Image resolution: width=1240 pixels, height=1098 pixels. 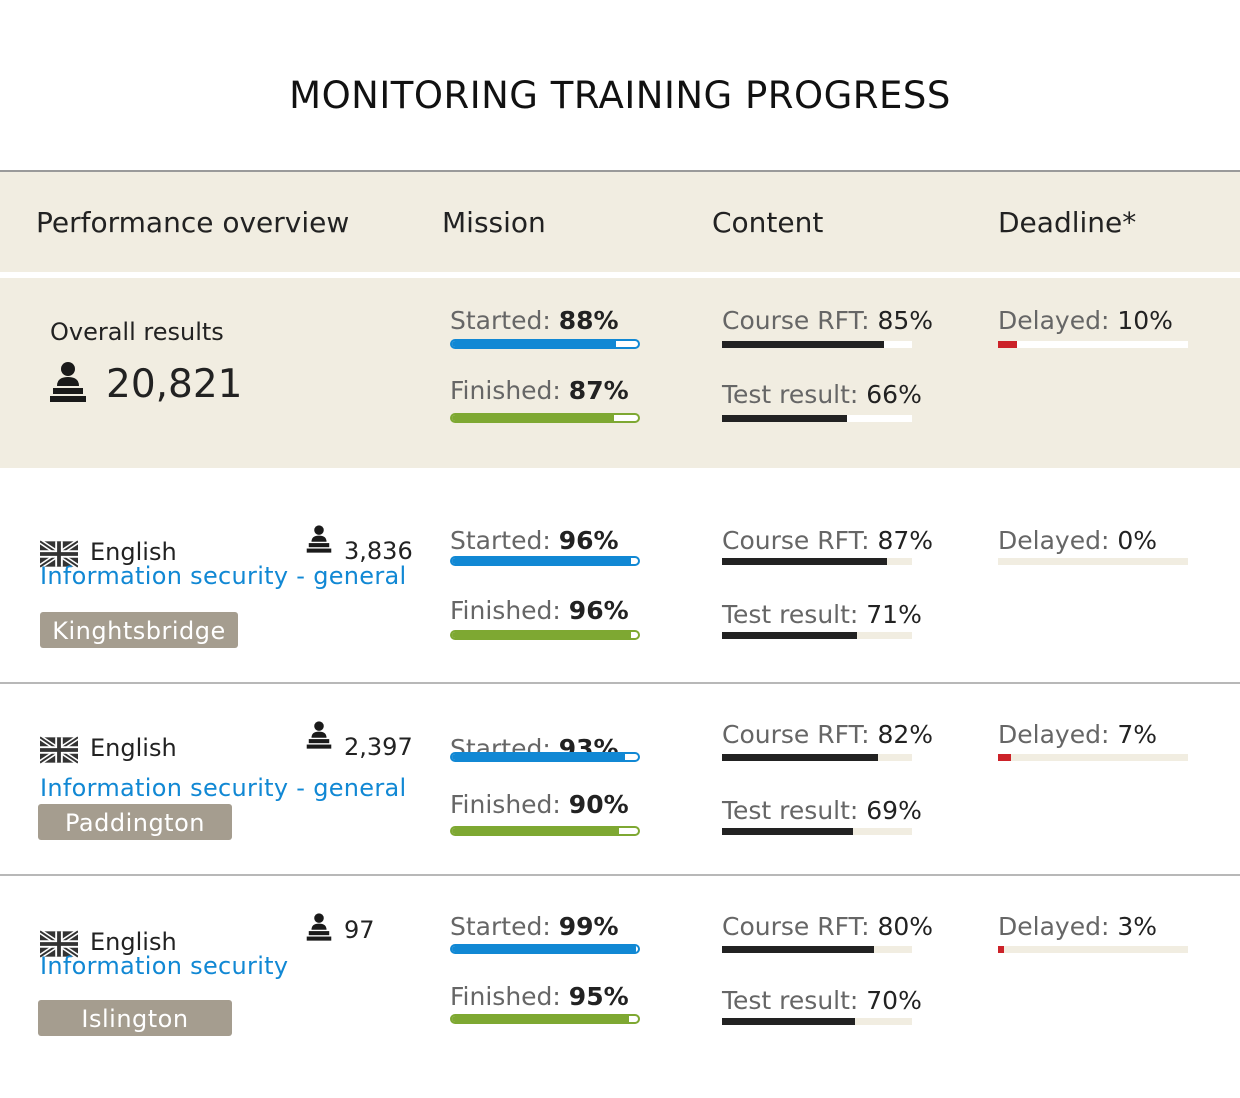 I want to click on test-result-metric: Test result: 70%, so click(x=822, y=1000).